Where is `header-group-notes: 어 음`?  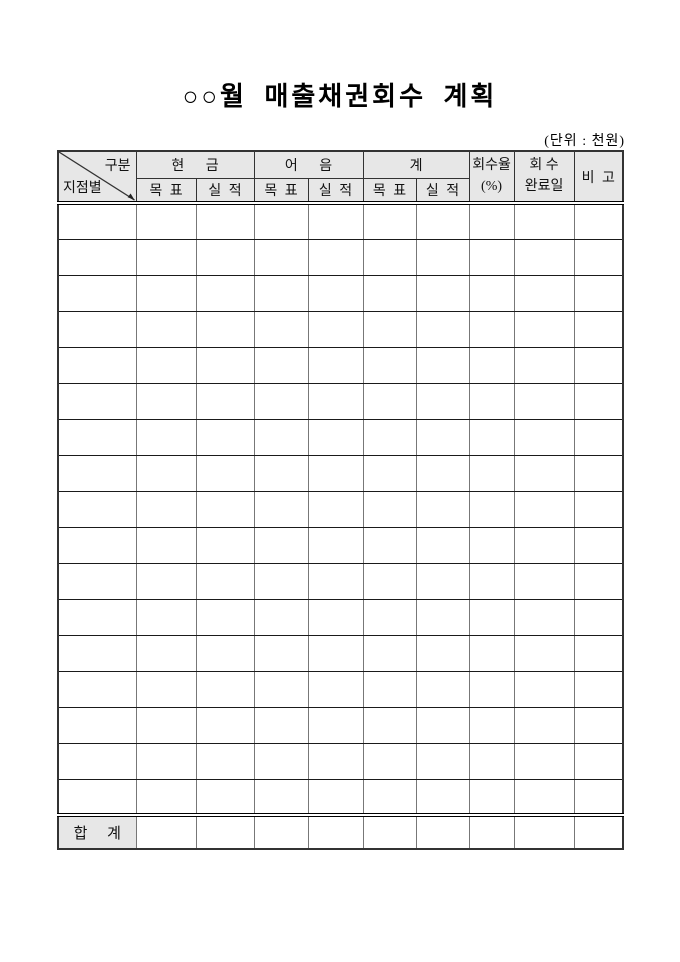 header-group-notes: 어 음 is located at coordinates (308, 164).